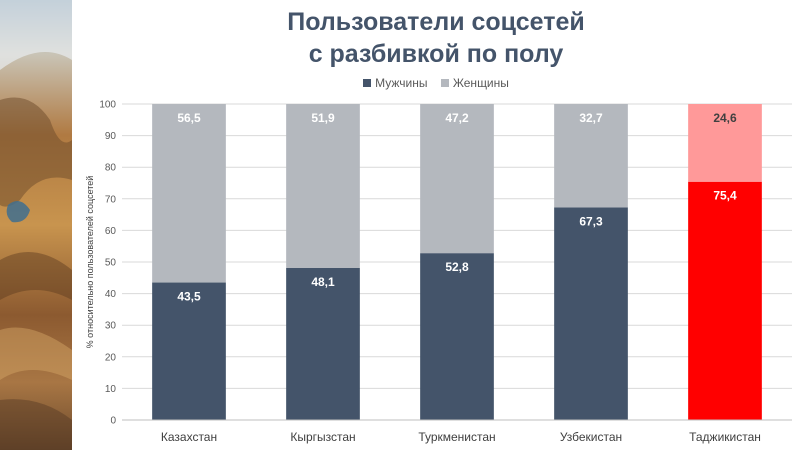 The image size is (800, 450). What do you see at coordinates (436, 54) in the screenshot?
I see `chart-title-line: с разбивкой по полу` at bounding box center [436, 54].